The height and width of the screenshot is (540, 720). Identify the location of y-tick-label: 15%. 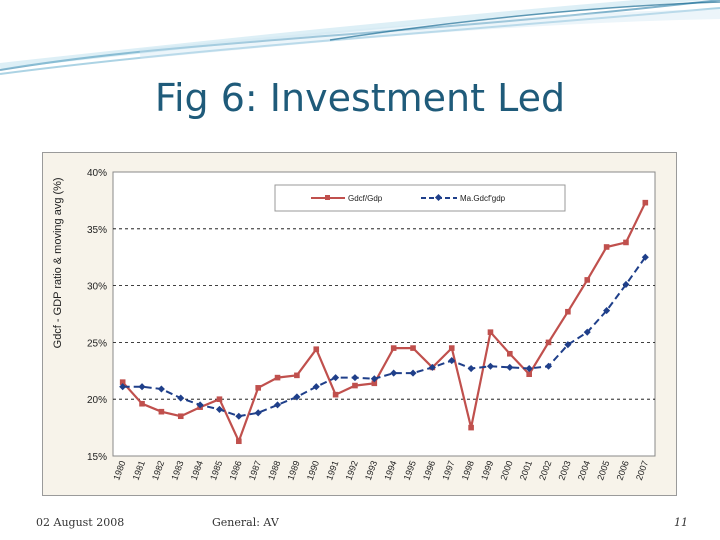
(97, 457).